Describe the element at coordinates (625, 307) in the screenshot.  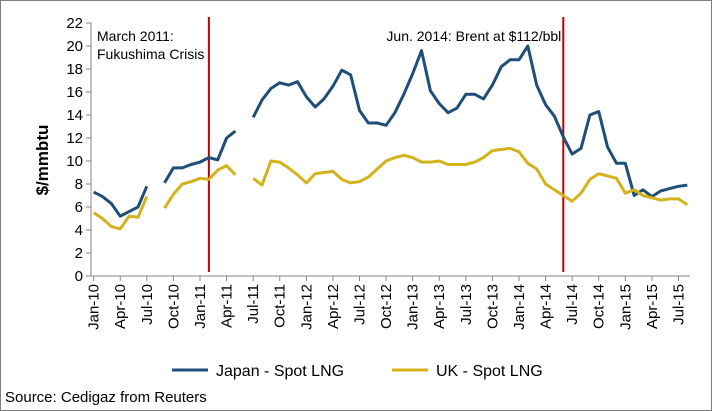
I see `x-tick-label: Jan-15` at that location.